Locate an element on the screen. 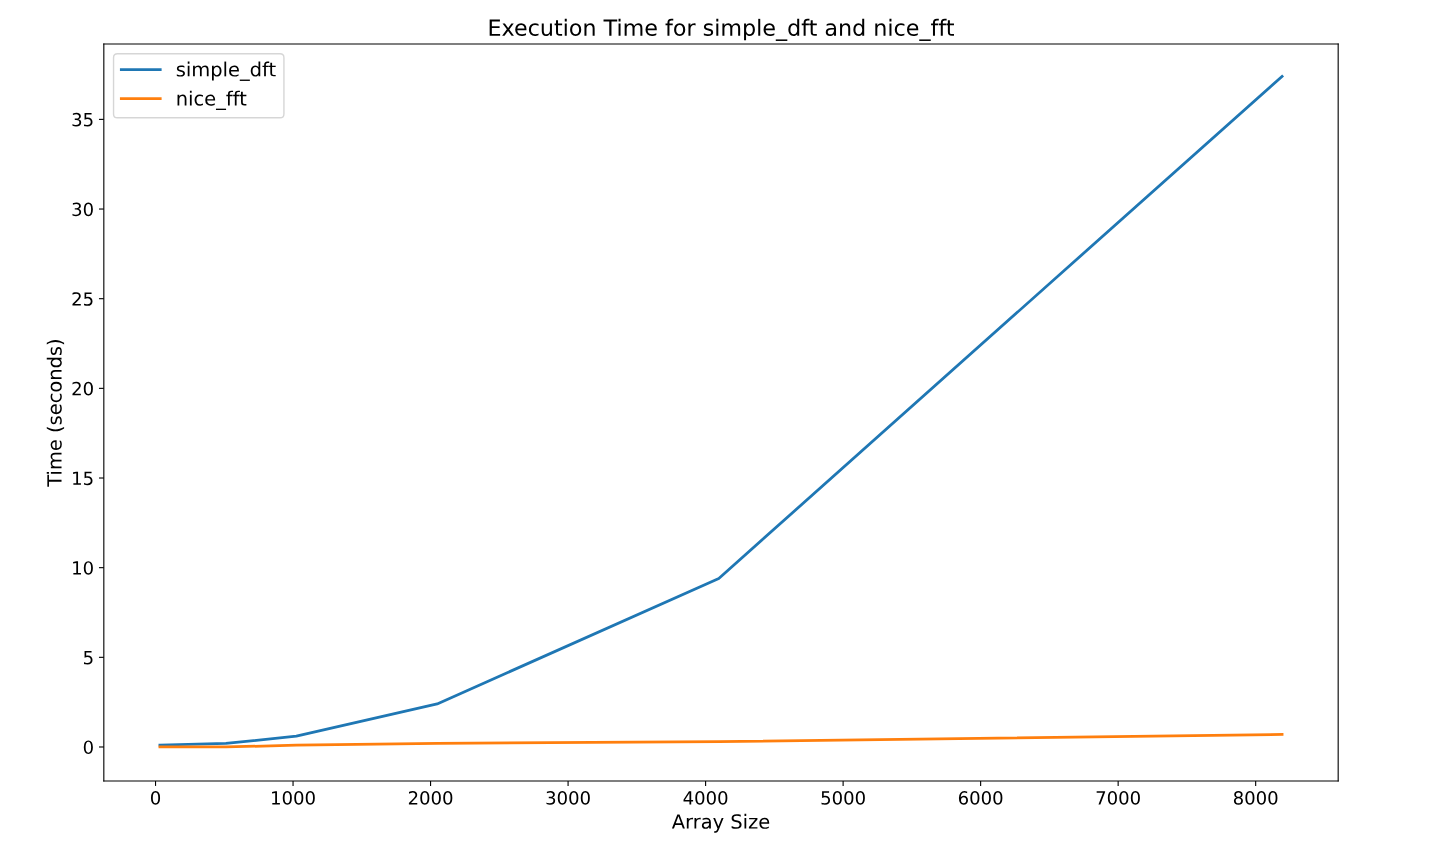 Image resolution: width=1442 pixels, height=864 pixels. x-tick-label: 0 is located at coordinates (155, 798).